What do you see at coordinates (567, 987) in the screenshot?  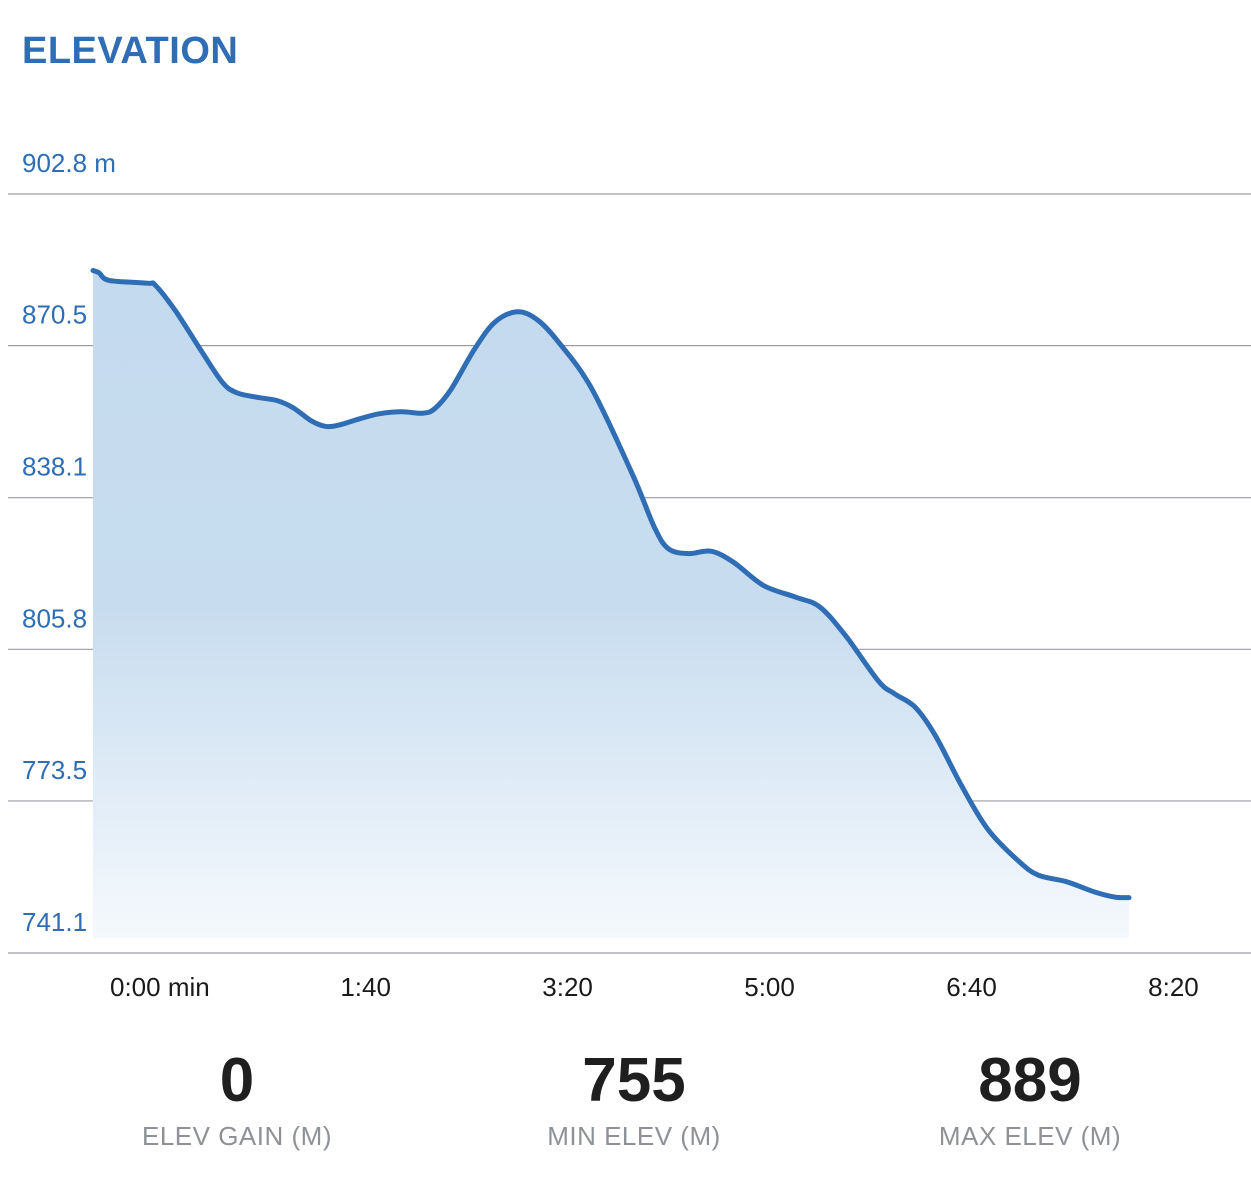 I see `x-tick-label: 3:20` at bounding box center [567, 987].